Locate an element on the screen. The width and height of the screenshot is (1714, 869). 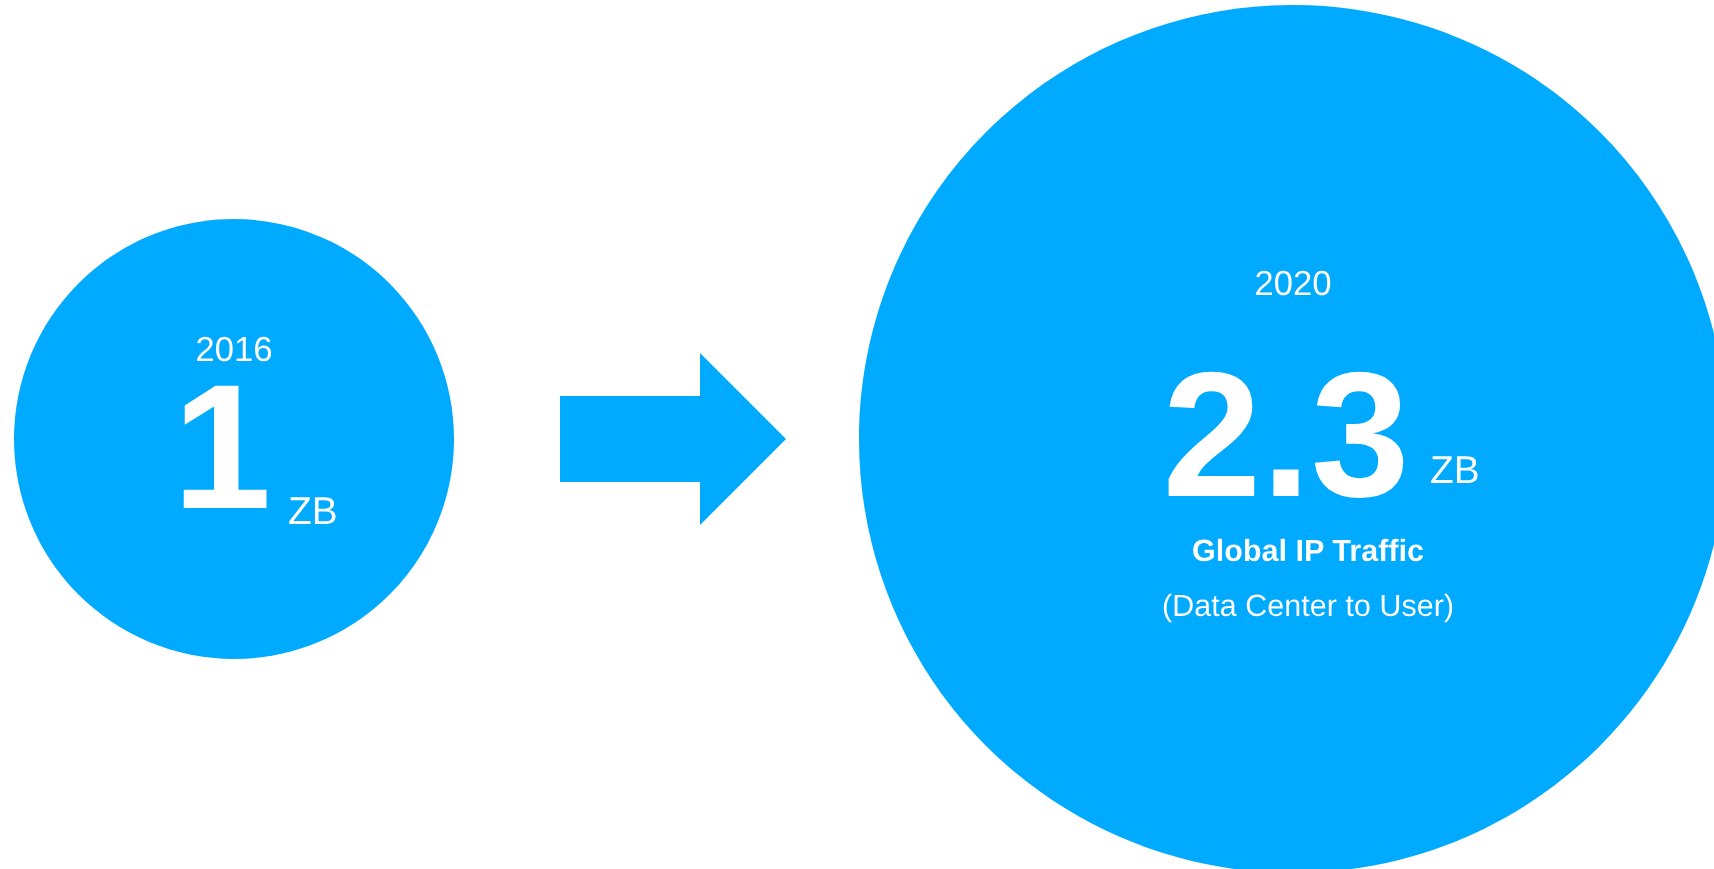
category-label: 2016 is located at coordinates (234, 349).